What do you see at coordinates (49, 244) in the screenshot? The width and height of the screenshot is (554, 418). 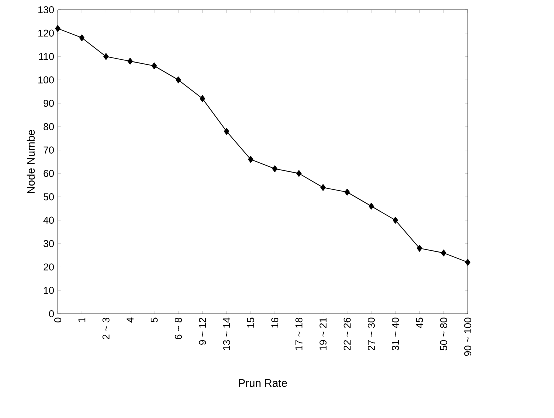 I see `y-tick-label: 30` at bounding box center [49, 244].